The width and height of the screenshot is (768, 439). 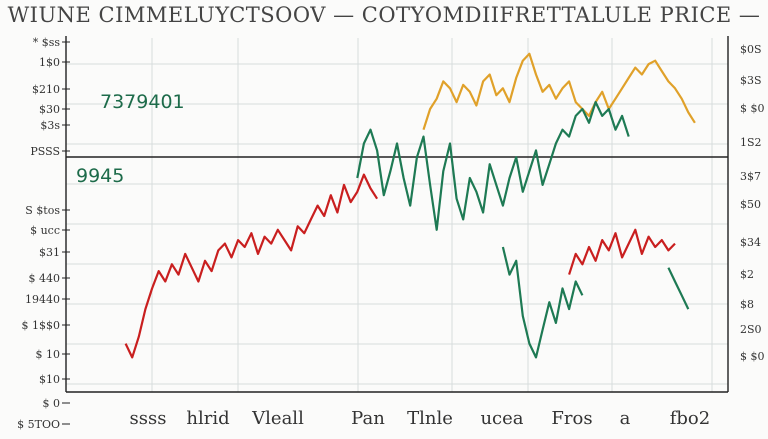 I want to click on y-tick-label-left: * $ss, so click(x=47, y=42).